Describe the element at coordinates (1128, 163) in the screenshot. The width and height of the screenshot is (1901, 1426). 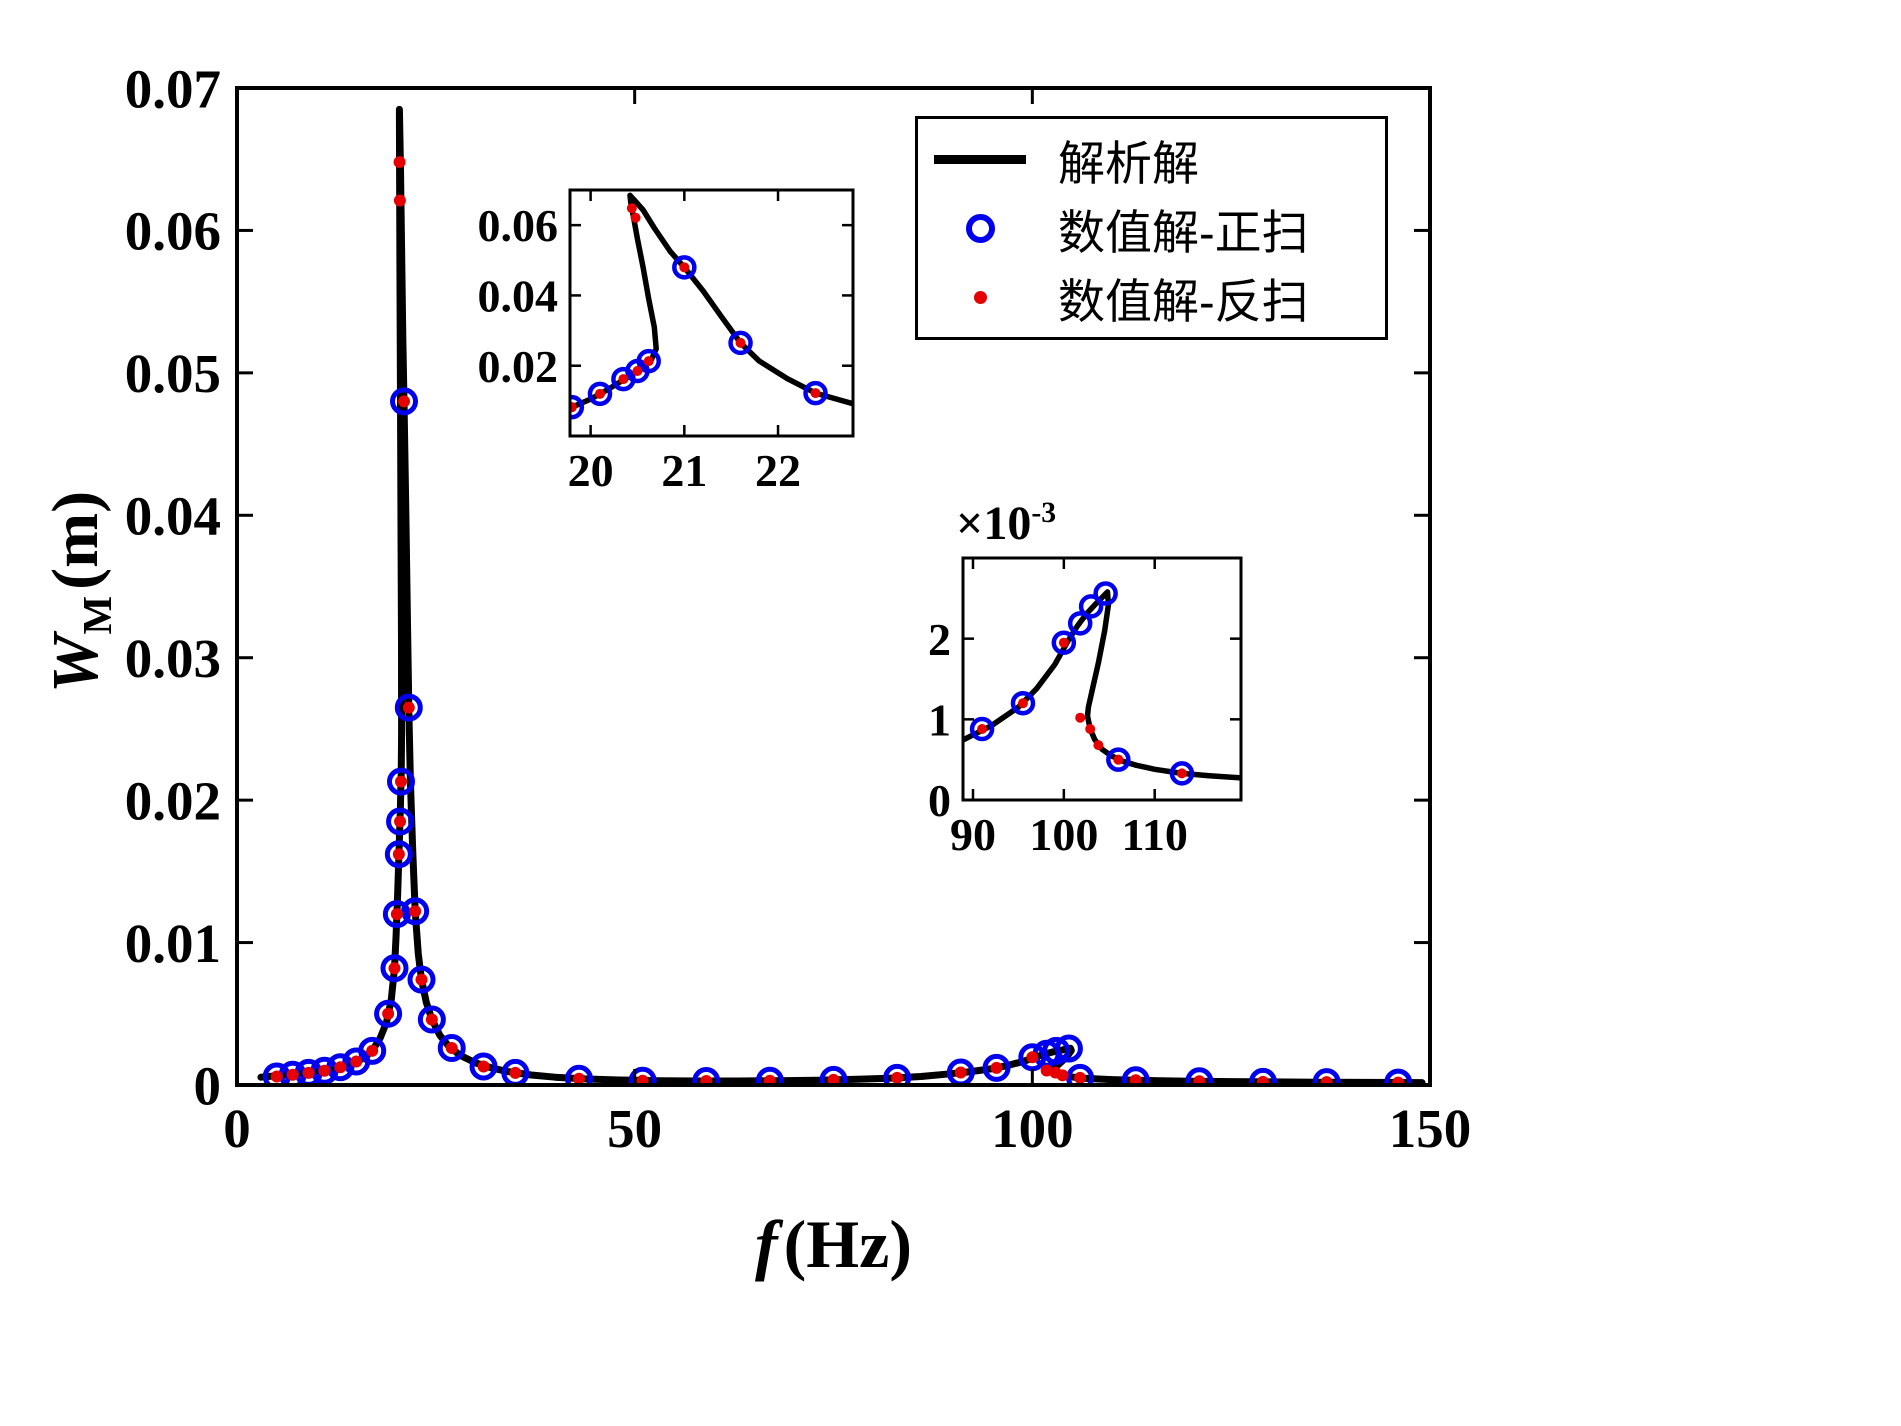
I see `legend-label-analytic: 解析解` at that location.